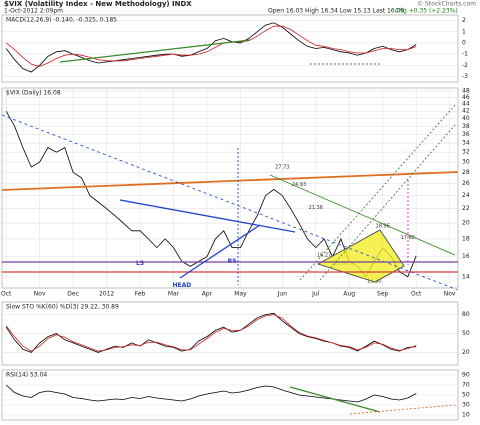  Describe the element at coordinates (174, 294) in the screenshot. I see `x-tick-label: Mar` at that location.